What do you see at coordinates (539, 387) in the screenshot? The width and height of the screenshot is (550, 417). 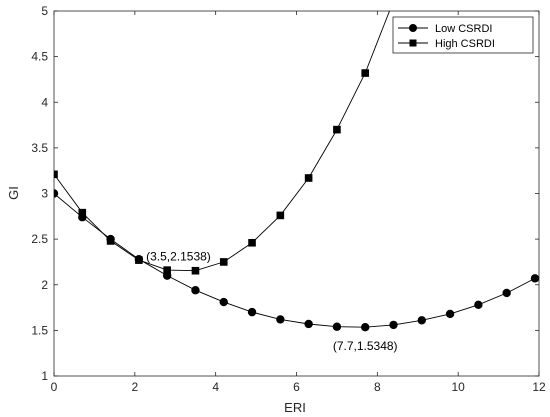 I see `x-tick-label: 12` at bounding box center [539, 387].